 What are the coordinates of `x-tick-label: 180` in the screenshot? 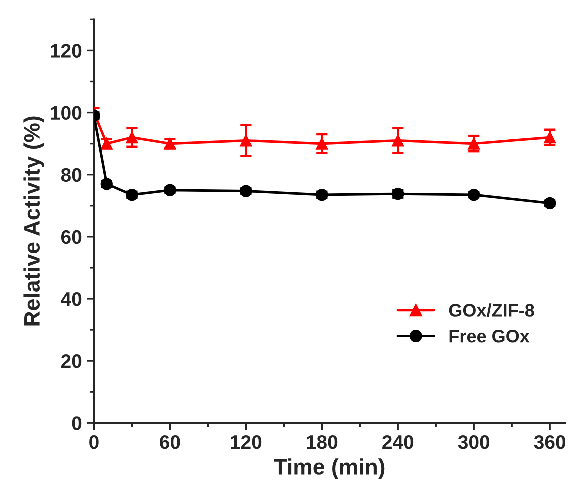 It's located at (322, 442).